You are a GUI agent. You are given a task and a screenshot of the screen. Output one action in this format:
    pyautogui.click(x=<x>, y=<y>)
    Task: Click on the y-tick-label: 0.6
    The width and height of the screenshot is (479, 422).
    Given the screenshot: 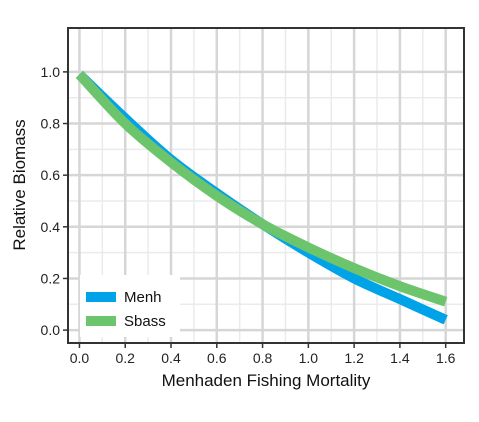 What is the action you would take?
    pyautogui.click(x=51, y=175)
    